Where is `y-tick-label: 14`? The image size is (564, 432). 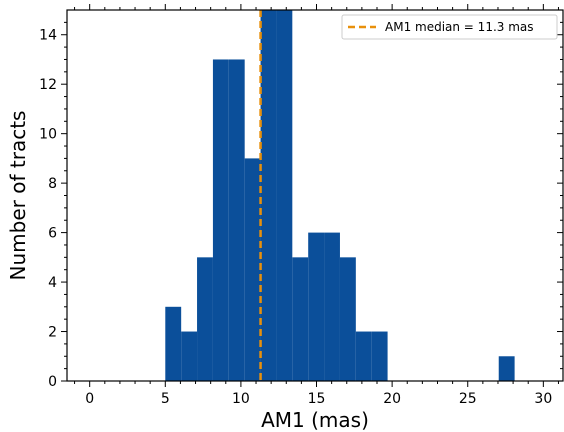 y-tick-label: 14 is located at coordinates (48, 36).